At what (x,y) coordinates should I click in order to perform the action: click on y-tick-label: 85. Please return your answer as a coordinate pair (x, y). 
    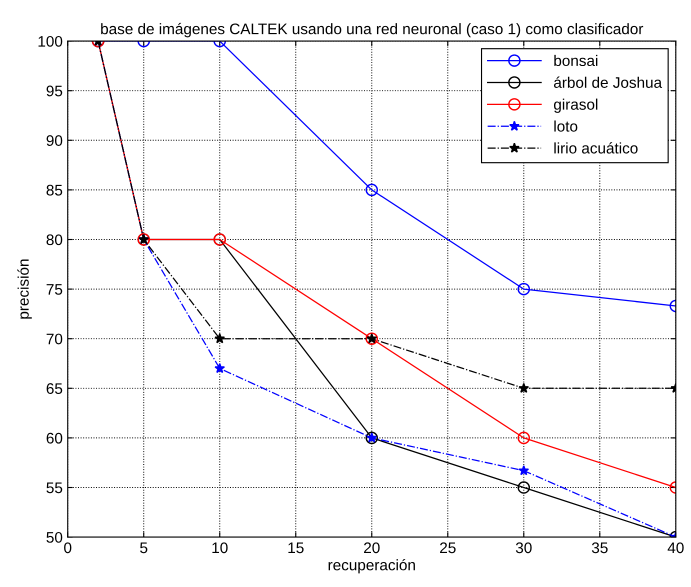
    Looking at the image, I should click on (54, 190).